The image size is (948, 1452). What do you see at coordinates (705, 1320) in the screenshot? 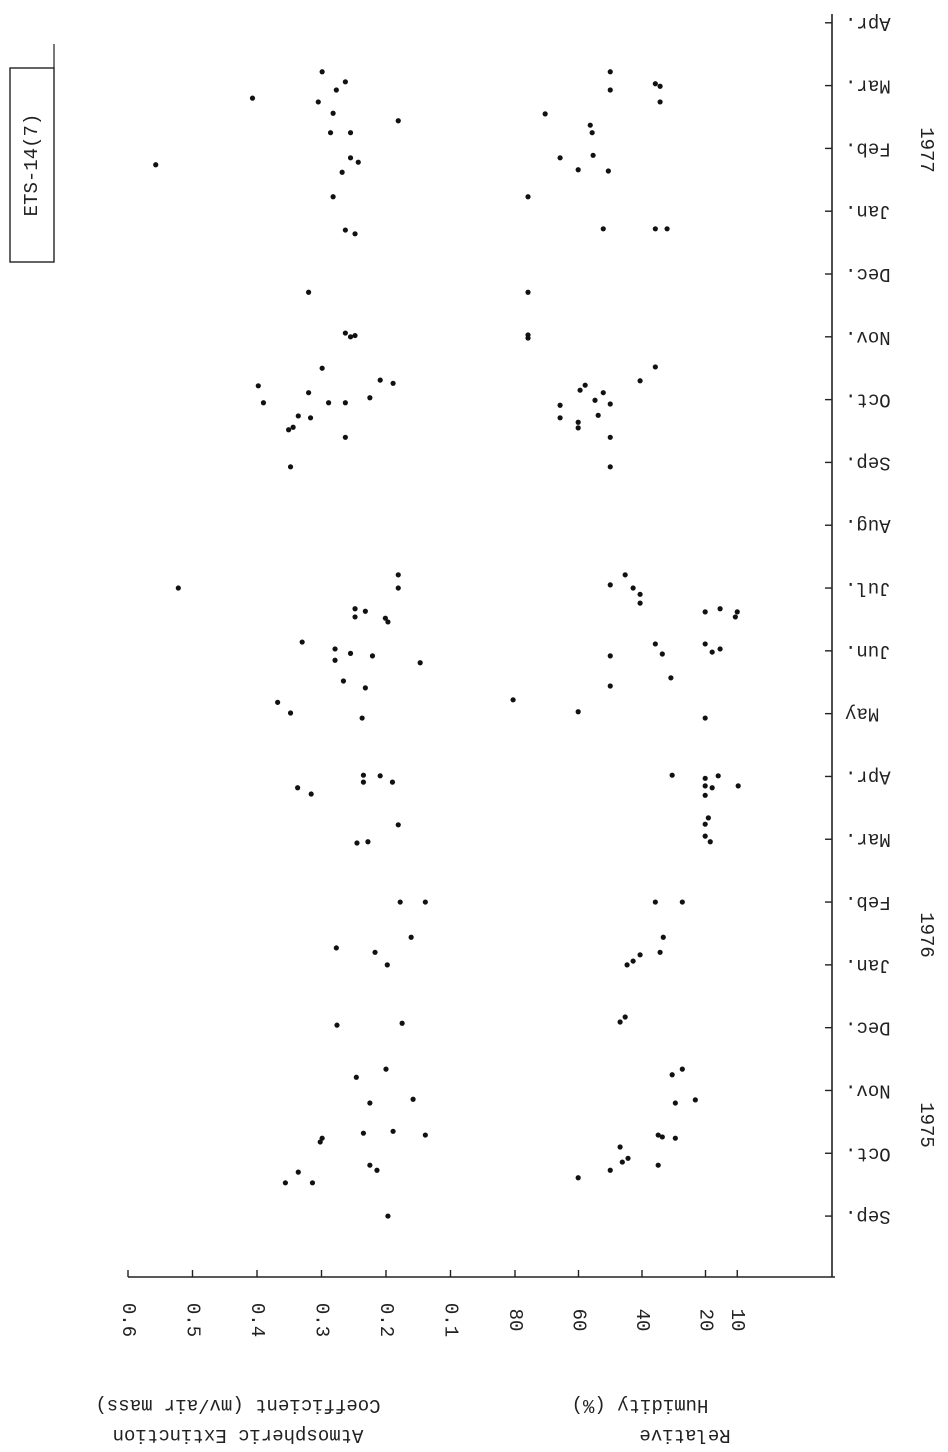
I see `y2-tick-label: 20` at bounding box center [705, 1320].